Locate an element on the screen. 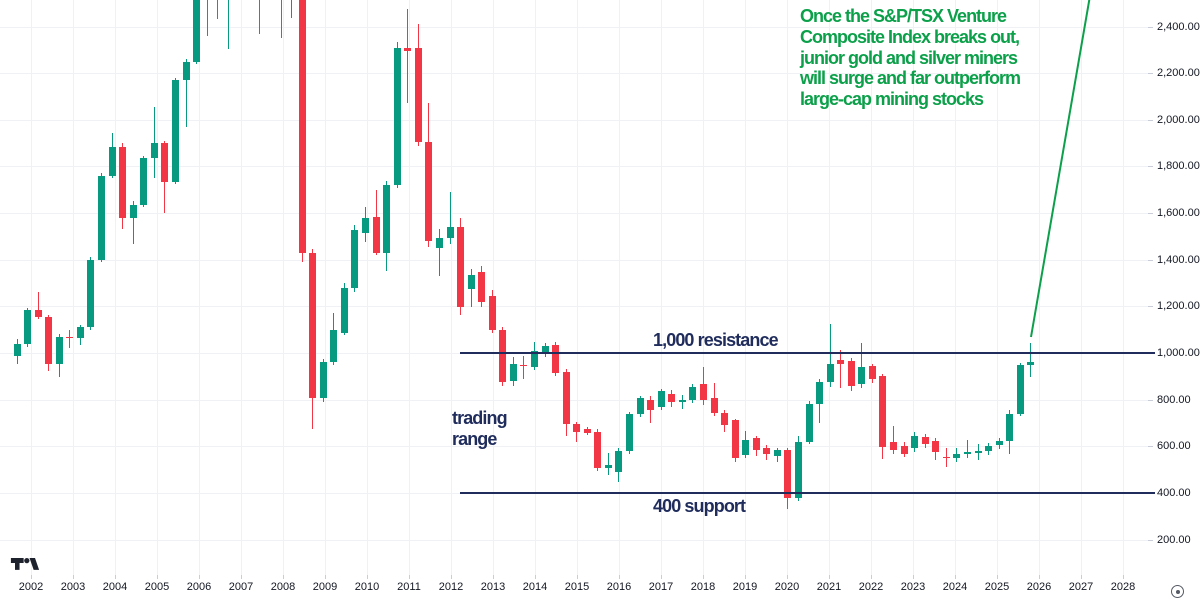 The image size is (1200, 600). candle-wick-2021-Q2 is located at coordinates (841, 368).